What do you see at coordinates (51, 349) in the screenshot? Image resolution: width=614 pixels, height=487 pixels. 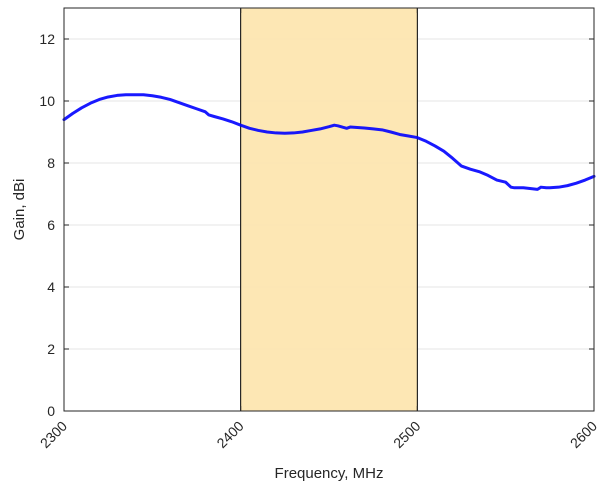 I see `y-tick-label: 2` at bounding box center [51, 349].